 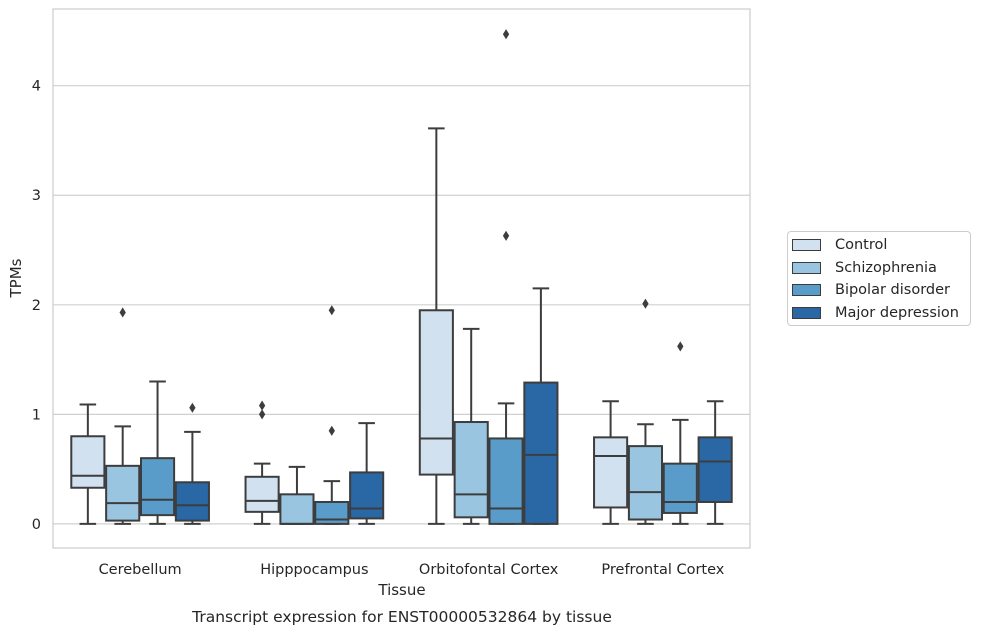 I want to click on y-tick-label: 4, so click(x=36, y=87).